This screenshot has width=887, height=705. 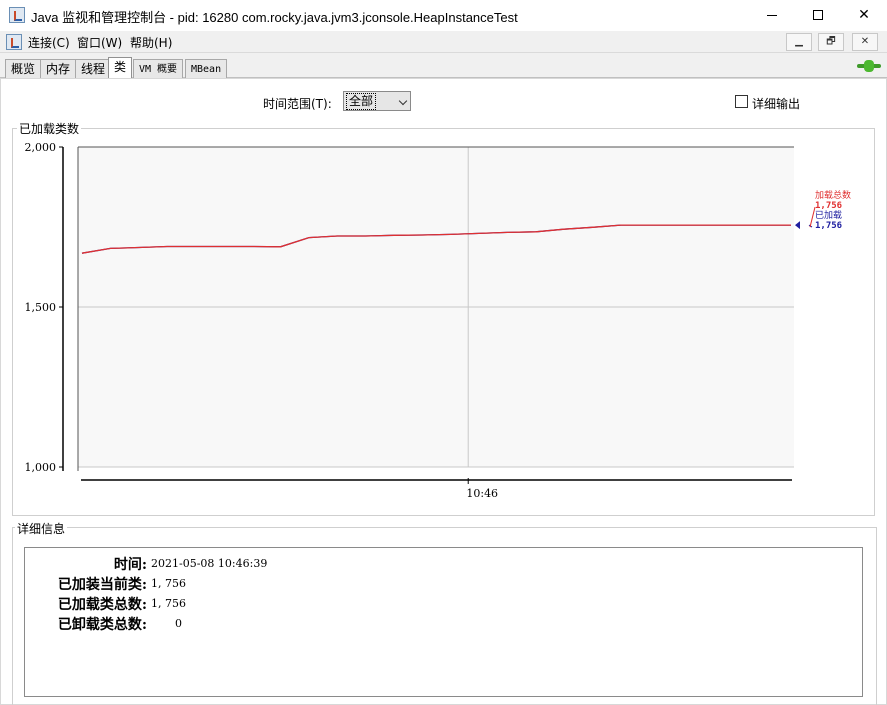 I want to click on inner-restore-button: 🗗, so click(x=831, y=42).